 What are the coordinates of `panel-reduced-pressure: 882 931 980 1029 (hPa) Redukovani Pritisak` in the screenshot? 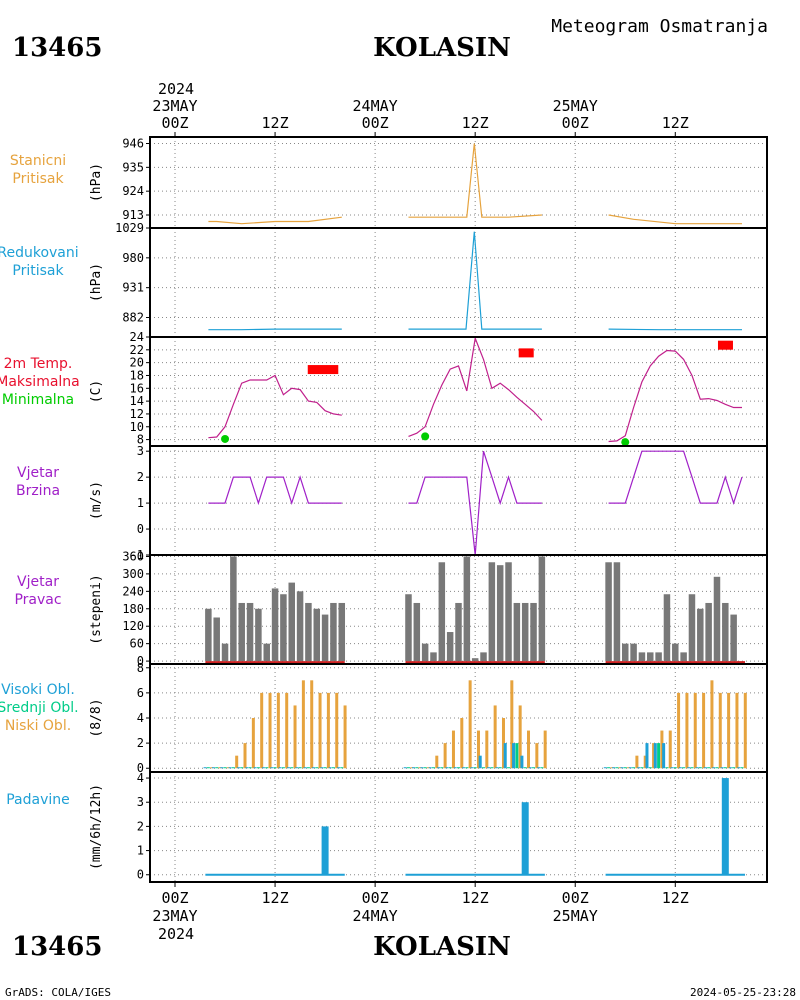 It's located at (384, 279).